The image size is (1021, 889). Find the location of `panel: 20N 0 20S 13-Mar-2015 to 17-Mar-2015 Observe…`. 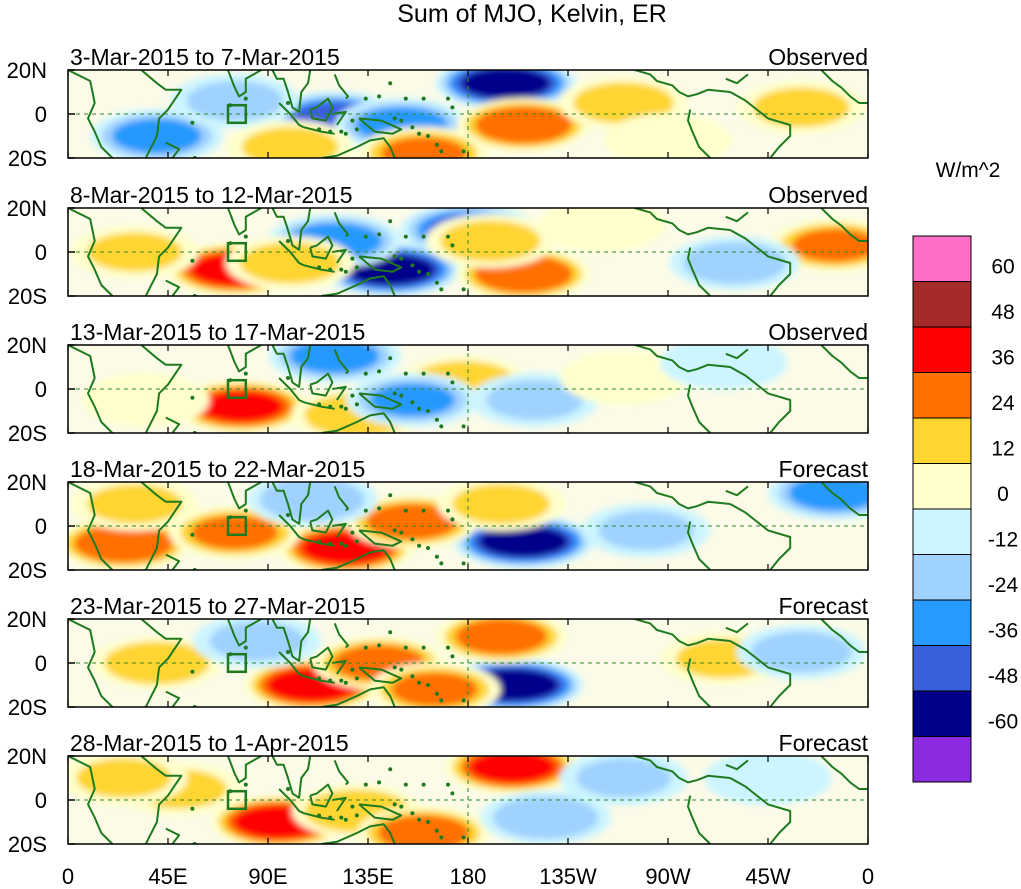

panel: 20N 0 20S 13-Mar-2015 to 17-Mar-2015 Observe… is located at coordinates (438, 382).